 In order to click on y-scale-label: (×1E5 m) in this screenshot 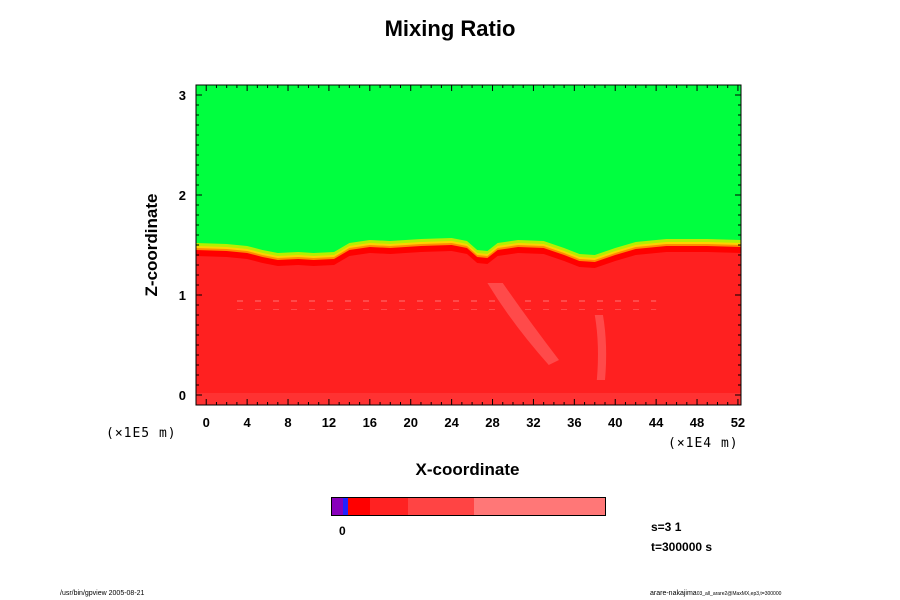, I will do `click(141, 433)`.